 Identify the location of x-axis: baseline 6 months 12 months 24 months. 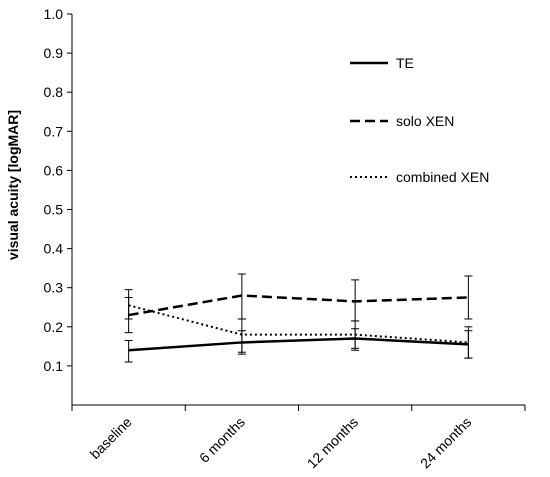
(298, 438).